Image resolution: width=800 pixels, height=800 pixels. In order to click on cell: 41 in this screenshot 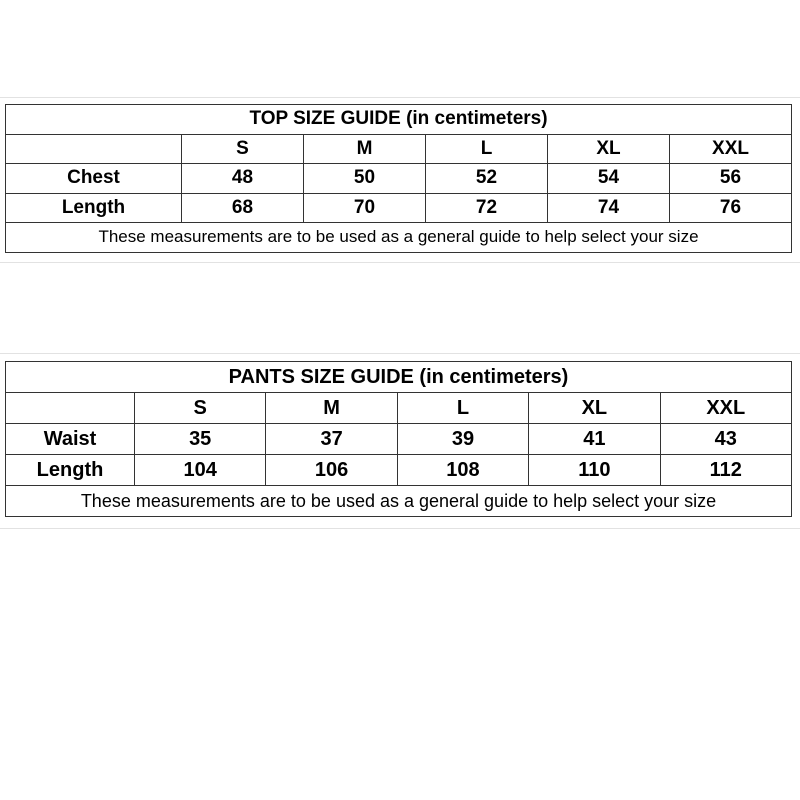, I will do `click(594, 439)`.